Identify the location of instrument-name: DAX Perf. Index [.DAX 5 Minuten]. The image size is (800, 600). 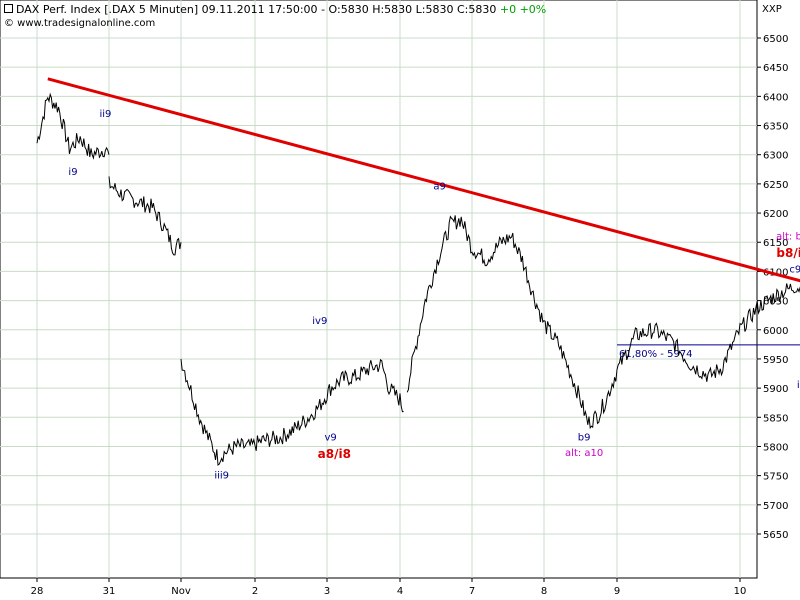
(107, 9).